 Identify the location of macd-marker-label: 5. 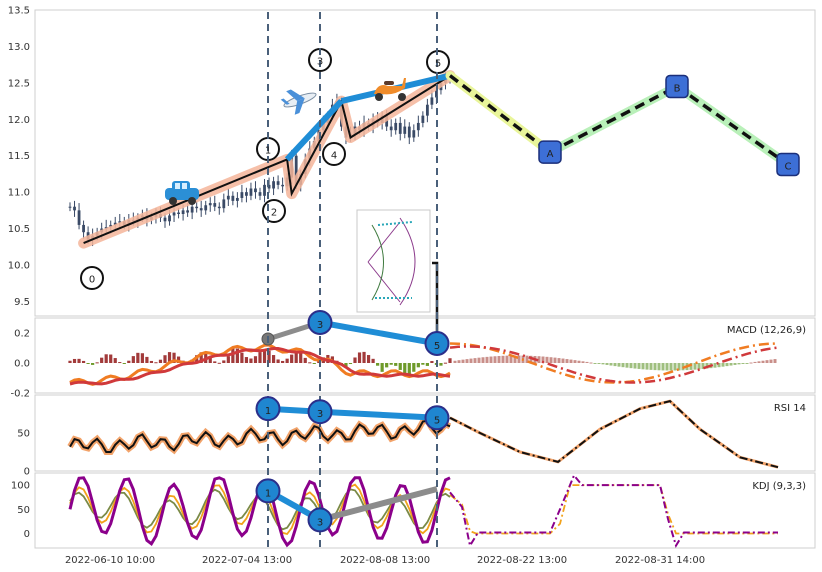
(437, 346).